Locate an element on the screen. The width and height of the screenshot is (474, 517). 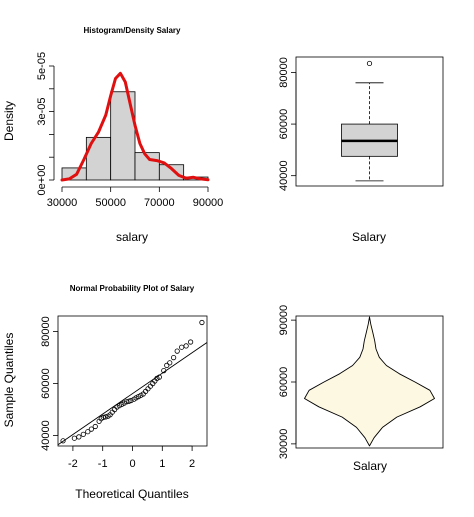
qq-x-tick-label: 2 is located at coordinates (192, 464).